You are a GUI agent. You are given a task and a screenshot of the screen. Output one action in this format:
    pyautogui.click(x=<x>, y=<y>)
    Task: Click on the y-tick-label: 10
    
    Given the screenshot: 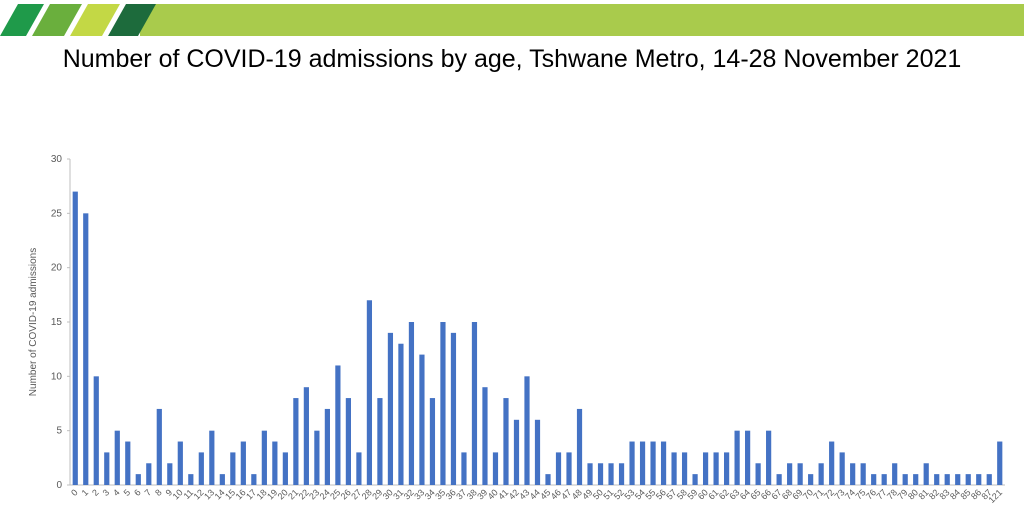 What is the action you would take?
    pyautogui.click(x=57, y=376)
    